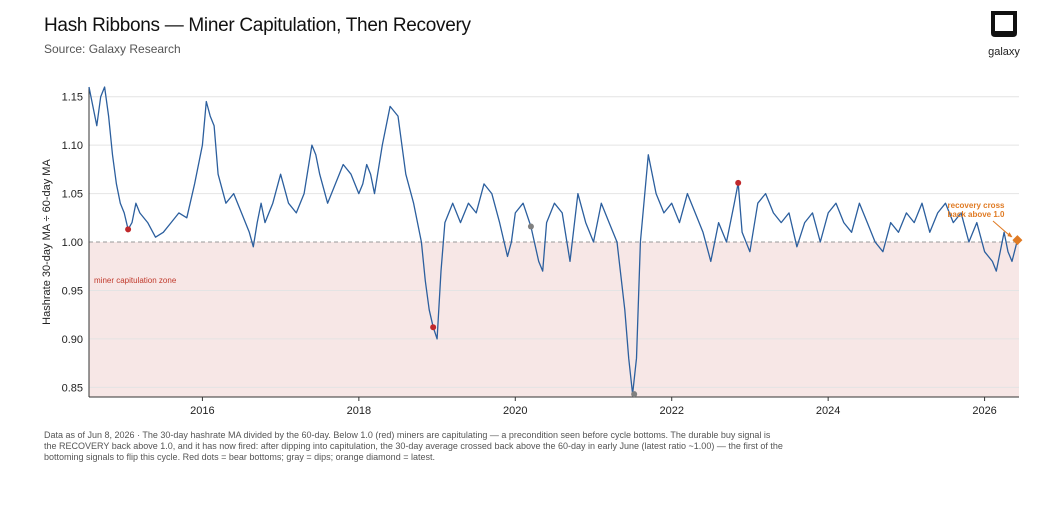  I want to click on galaxy-logo: galaxy, so click(1004, 33).